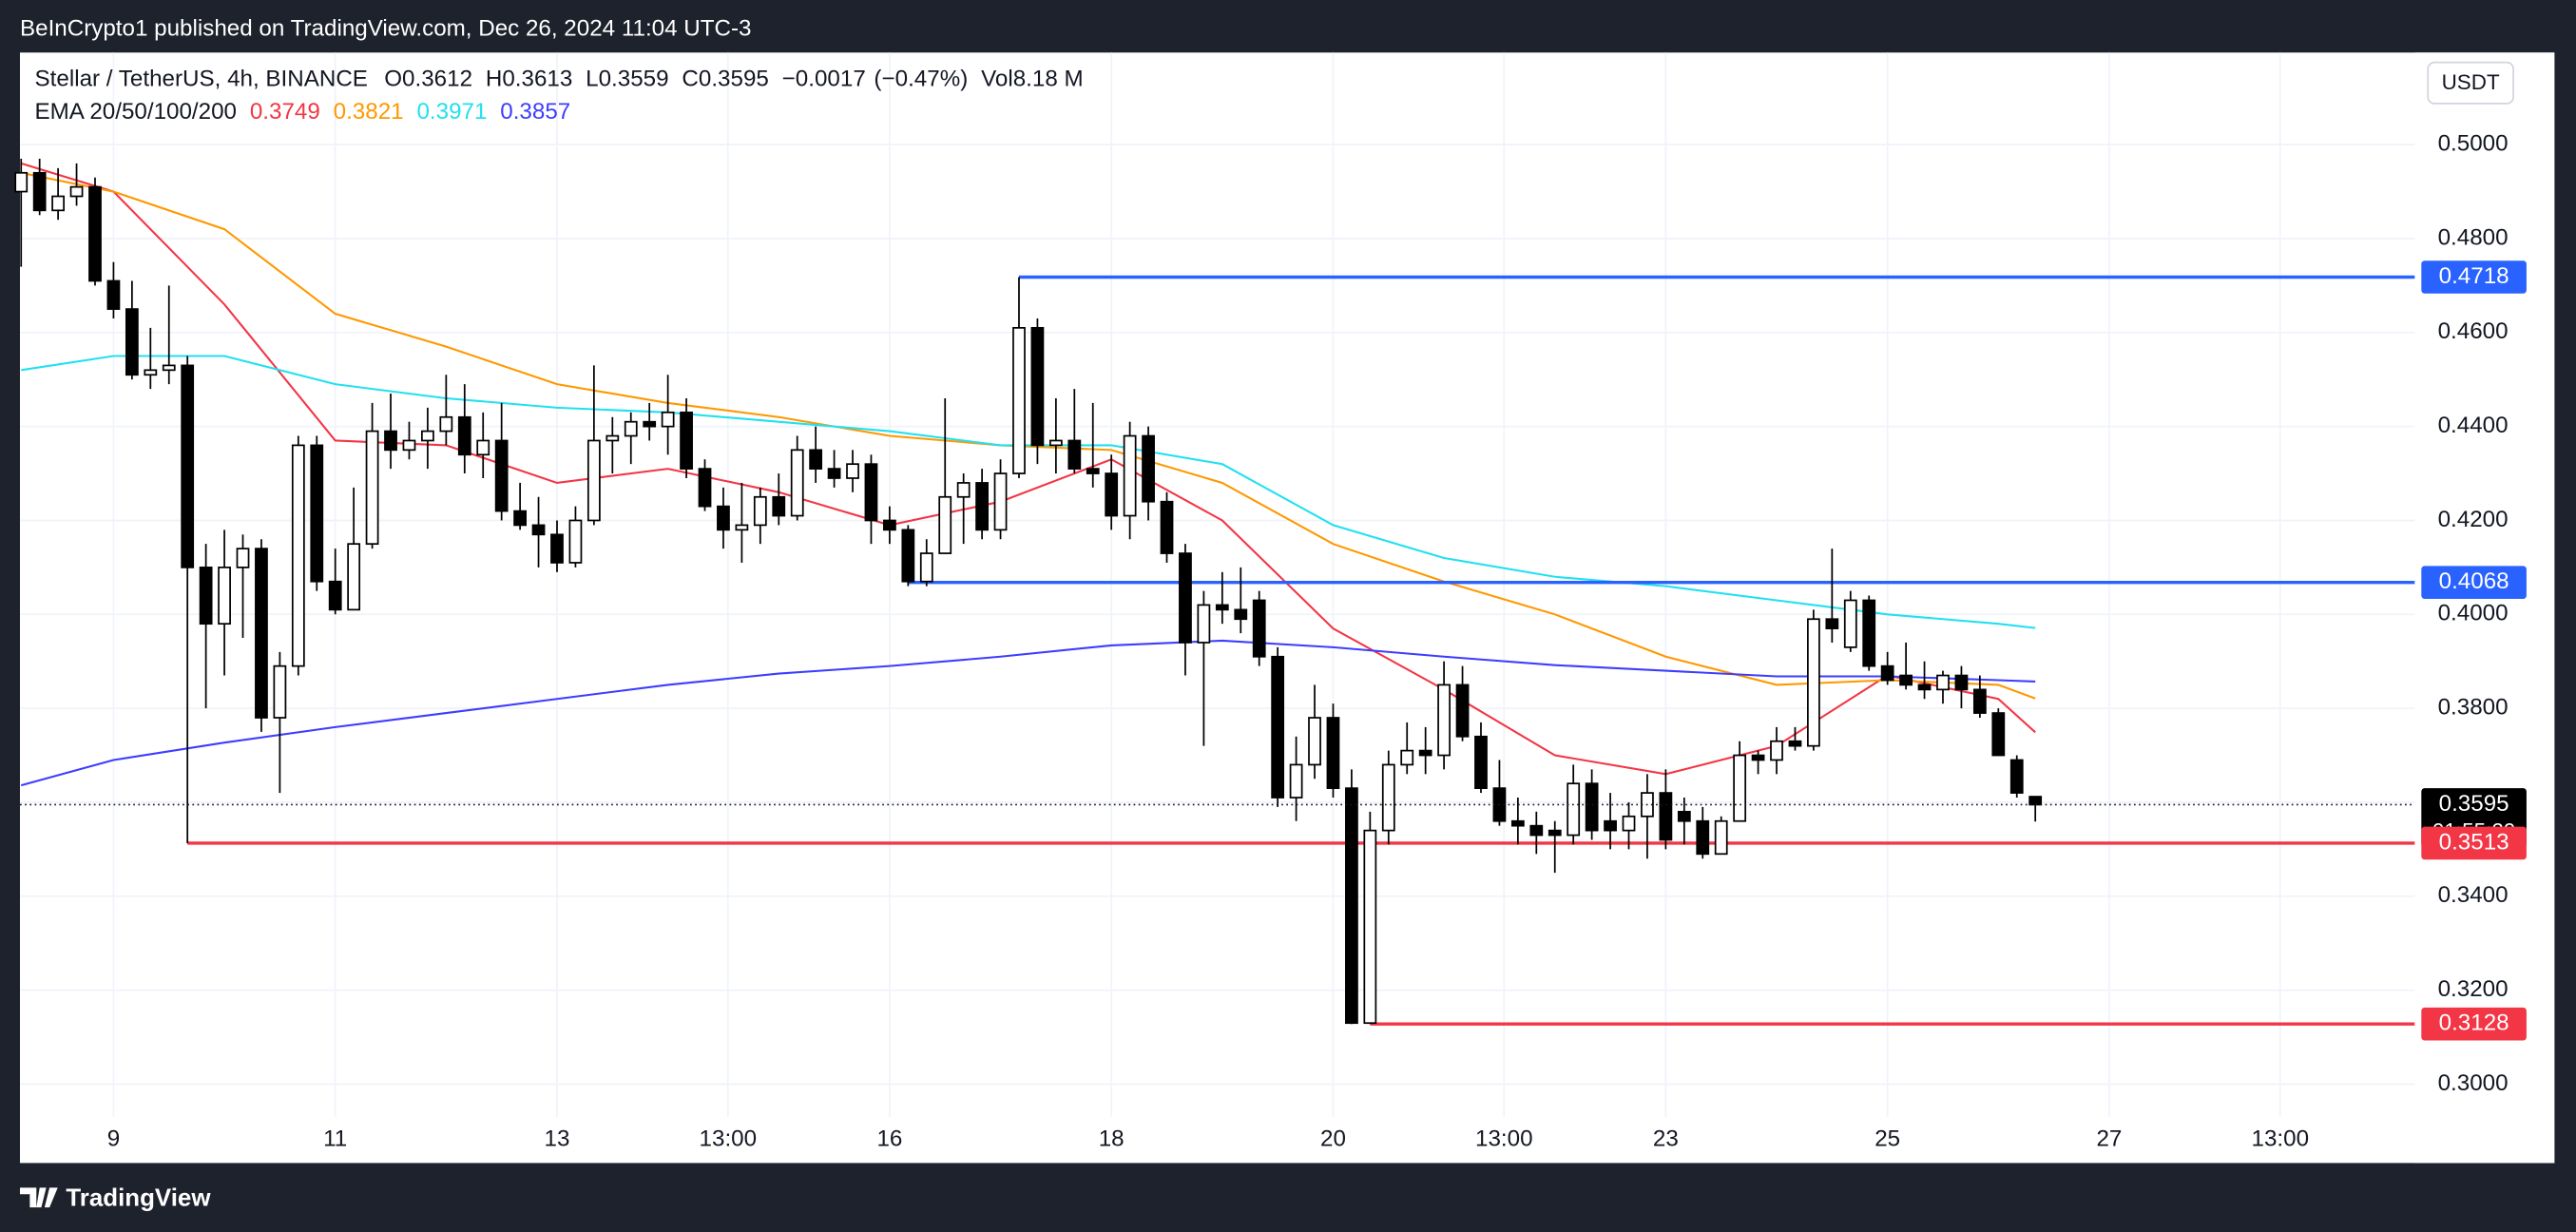 This screenshot has height=1232, width=2576. What do you see at coordinates (1028, 713) in the screenshot?
I see `ema-line` at bounding box center [1028, 713].